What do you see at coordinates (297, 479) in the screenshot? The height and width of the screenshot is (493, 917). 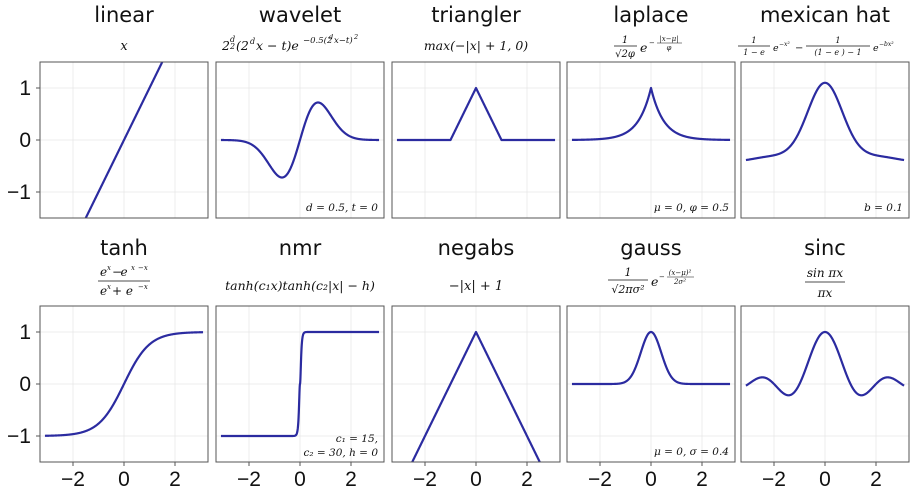 I see `x-axis-panel-nmr: −2 0 2` at bounding box center [297, 479].